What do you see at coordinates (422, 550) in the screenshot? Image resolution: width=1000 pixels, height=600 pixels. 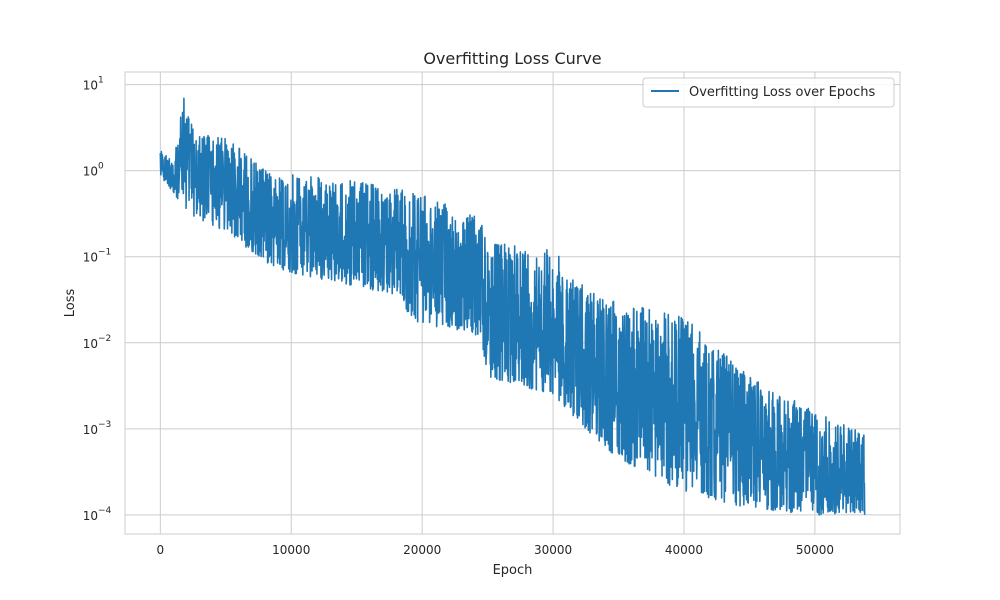 I see `x-tick-label: 20000` at bounding box center [422, 550].